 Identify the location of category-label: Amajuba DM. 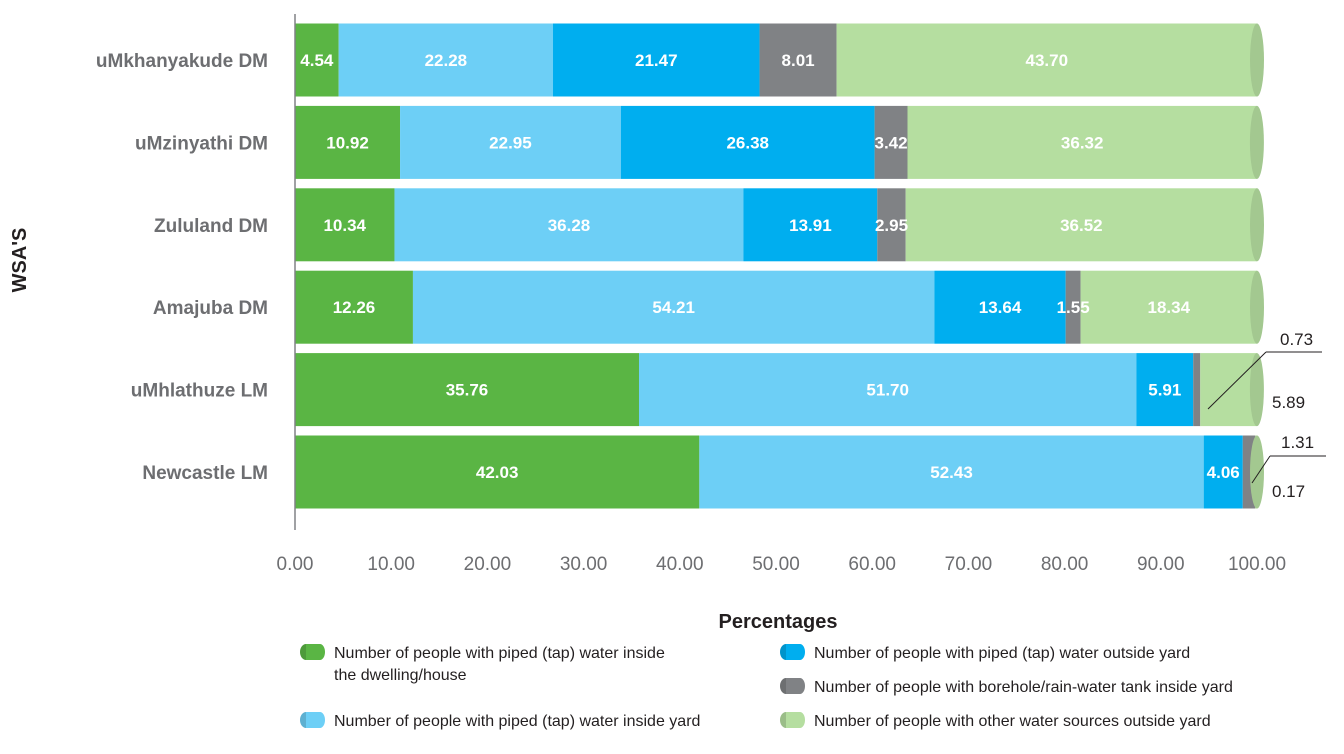
(210, 308).